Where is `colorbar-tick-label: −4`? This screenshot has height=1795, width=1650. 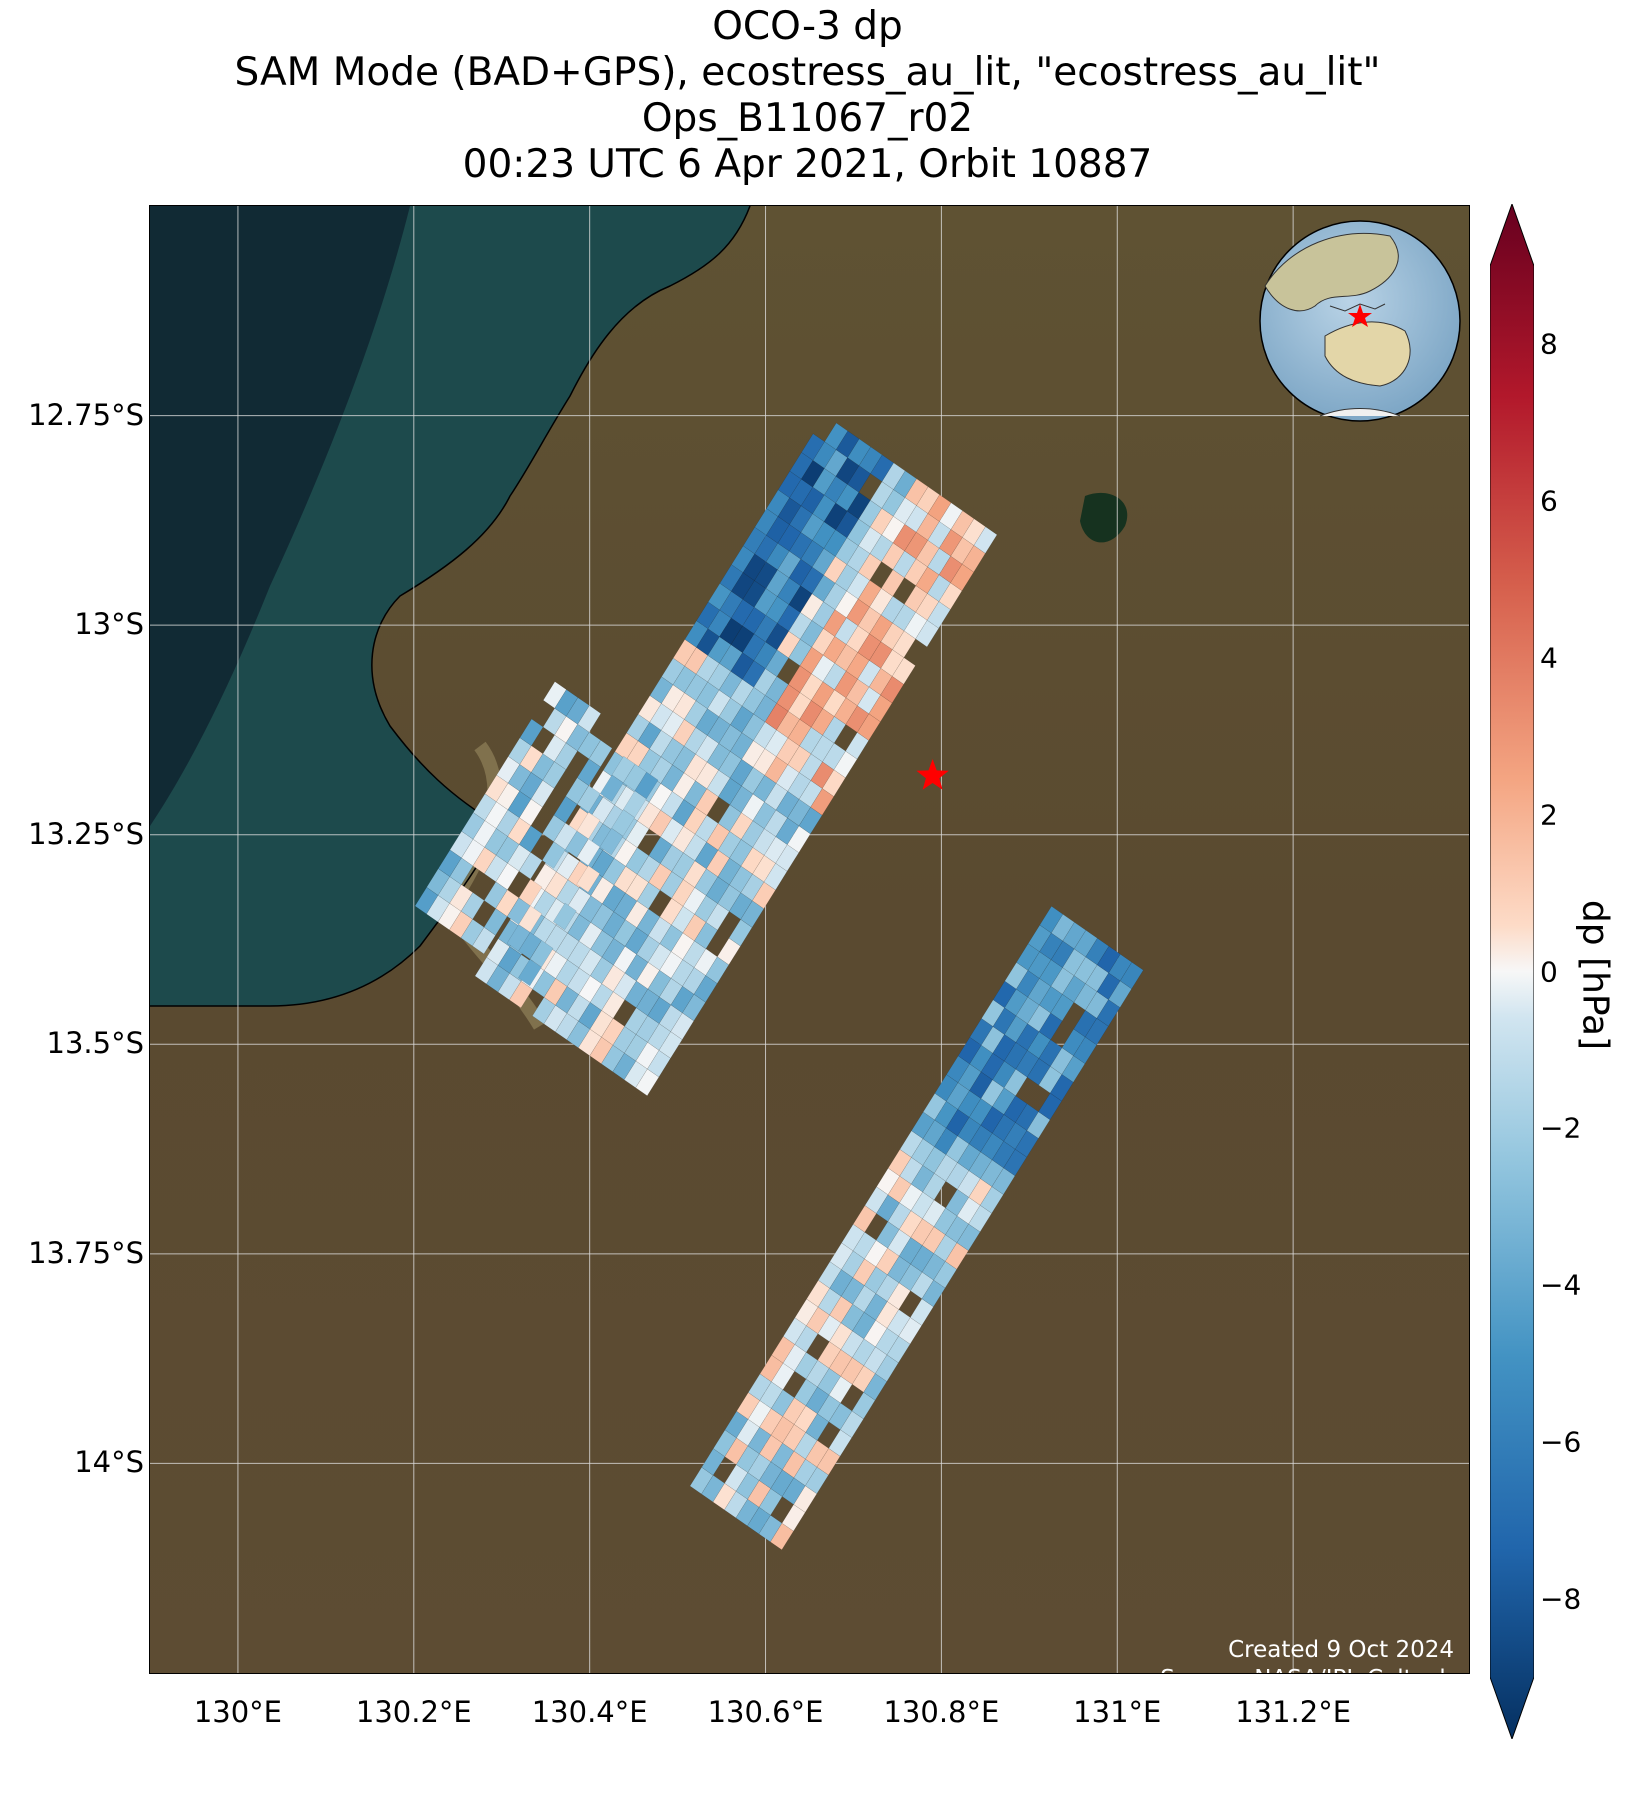
colorbar-tick-label: −4 is located at coordinates (1561, 1285).